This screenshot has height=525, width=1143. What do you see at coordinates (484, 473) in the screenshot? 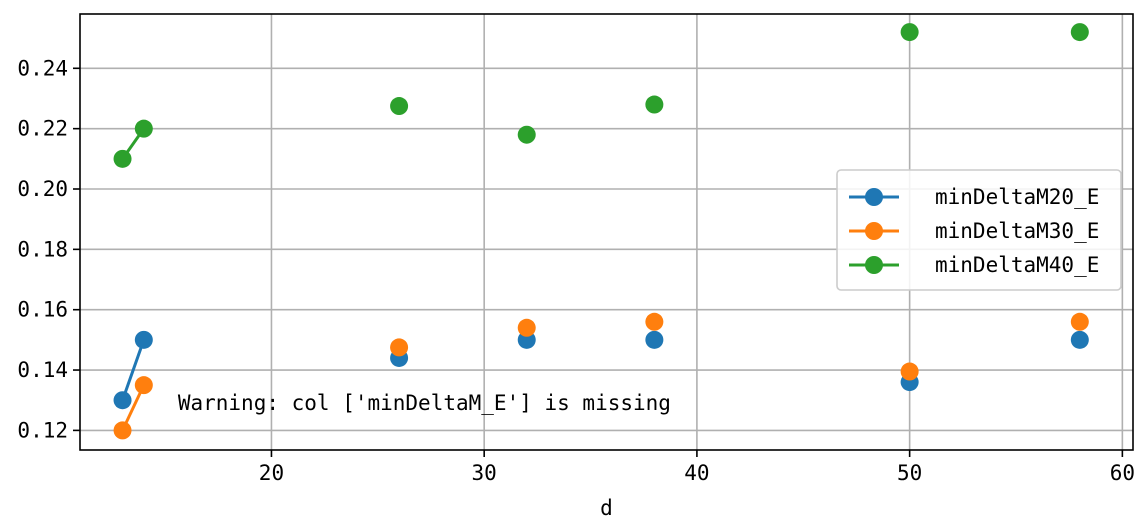
I see `x-tick-label: 30` at bounding box center [484, 473].